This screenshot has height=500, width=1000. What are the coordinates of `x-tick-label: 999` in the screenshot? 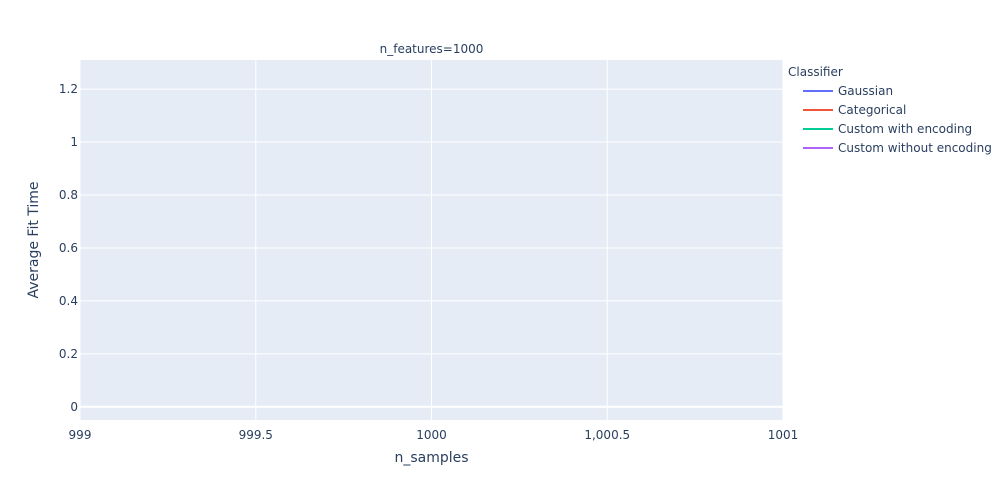 It's located at (80, 435).